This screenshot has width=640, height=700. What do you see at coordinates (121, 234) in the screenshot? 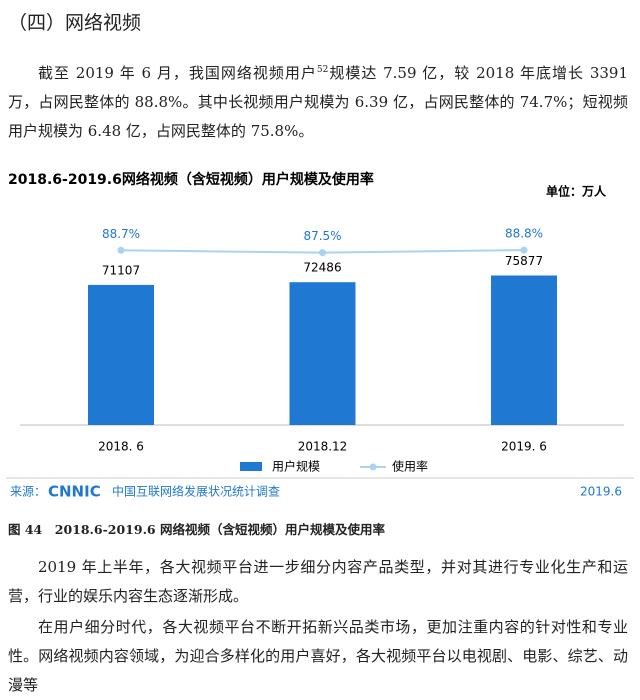
I see `data-label: 88.7%` at bounding box center [121, 234].